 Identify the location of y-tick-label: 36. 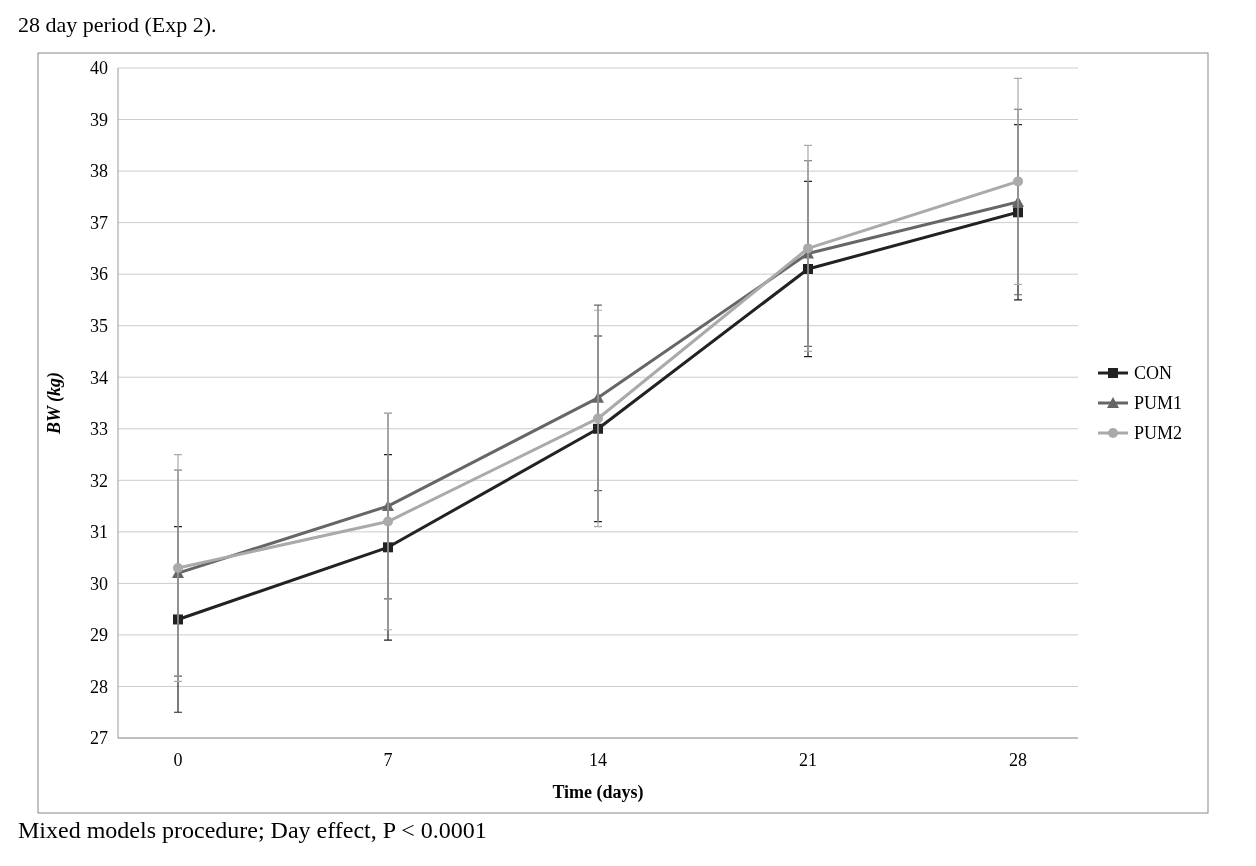
(99, 274).